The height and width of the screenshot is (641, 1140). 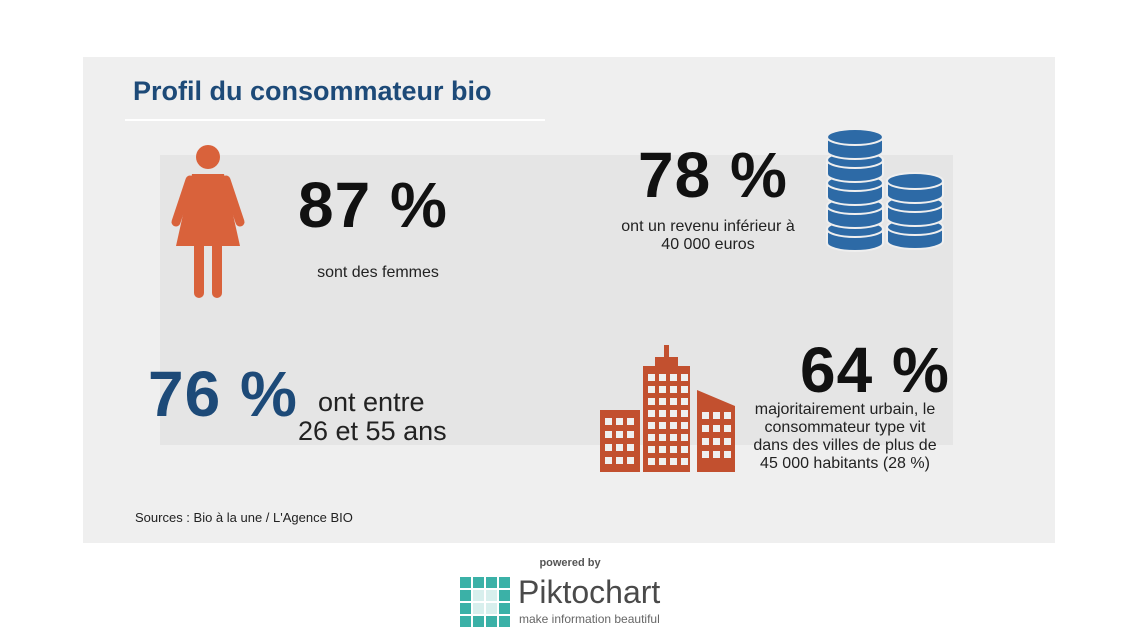 I want to click on stat-value: 64 %, so click(x=875, y=370).